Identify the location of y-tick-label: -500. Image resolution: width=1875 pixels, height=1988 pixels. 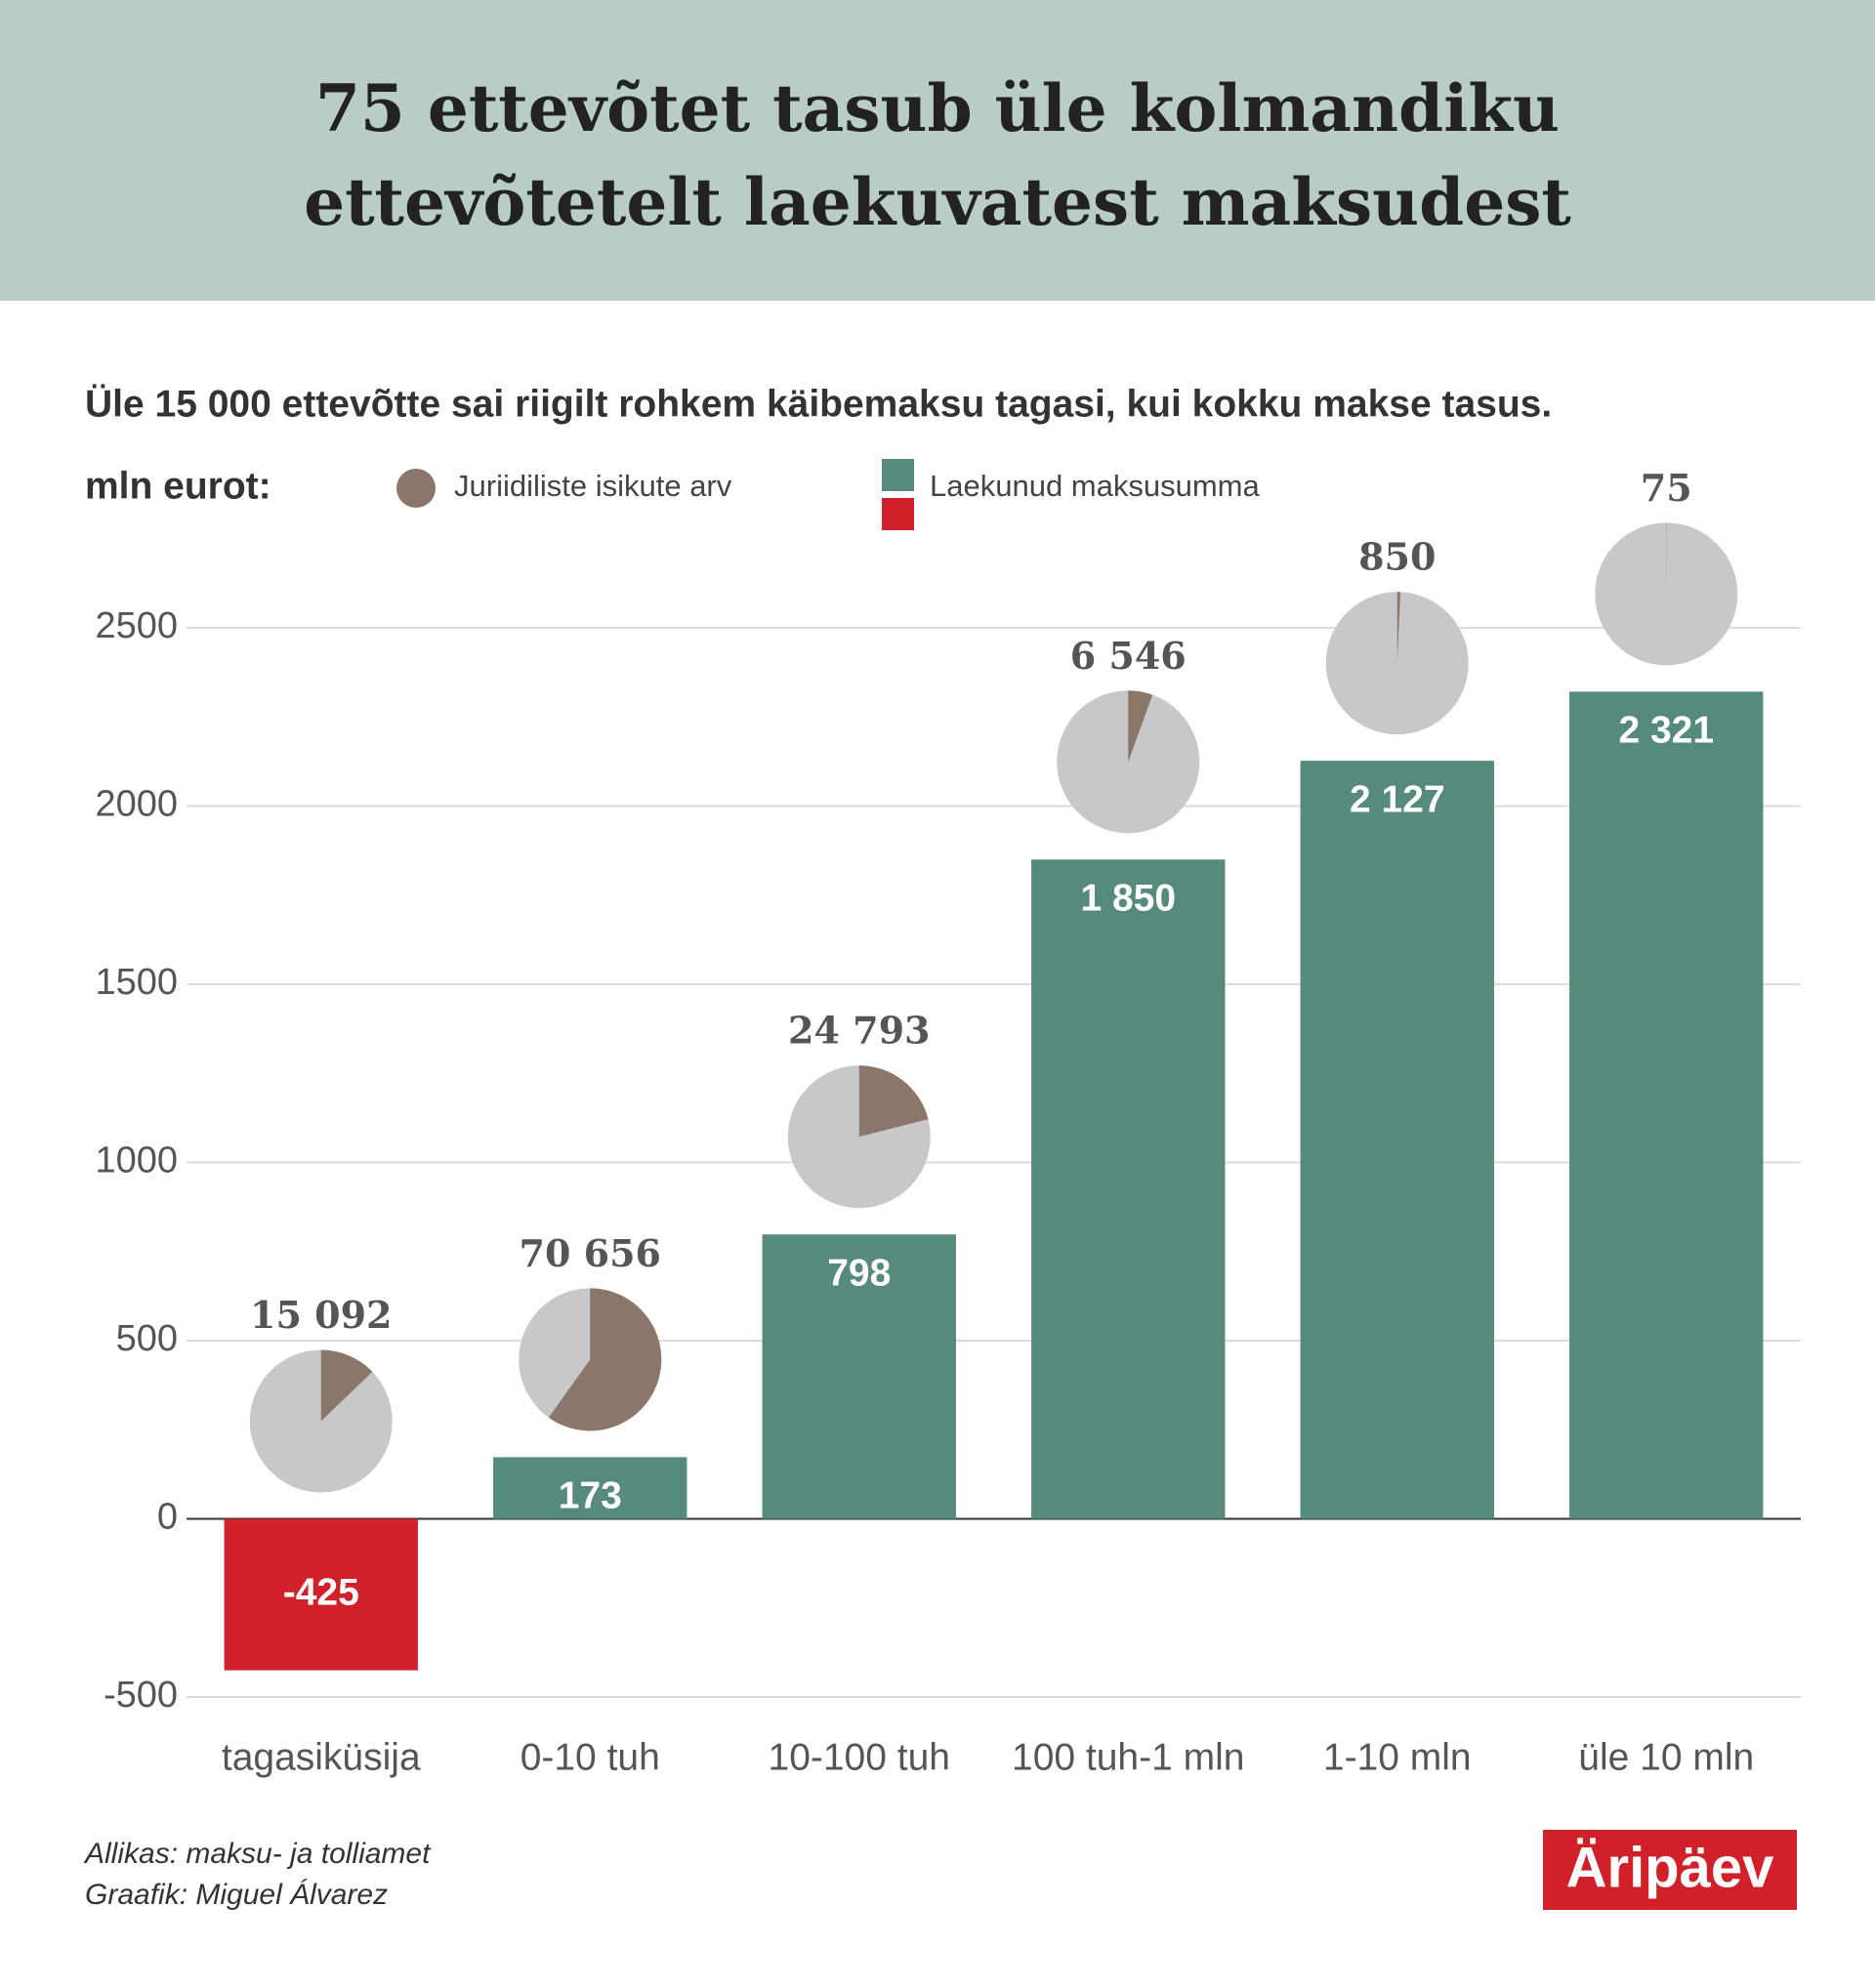
(141, 1695).